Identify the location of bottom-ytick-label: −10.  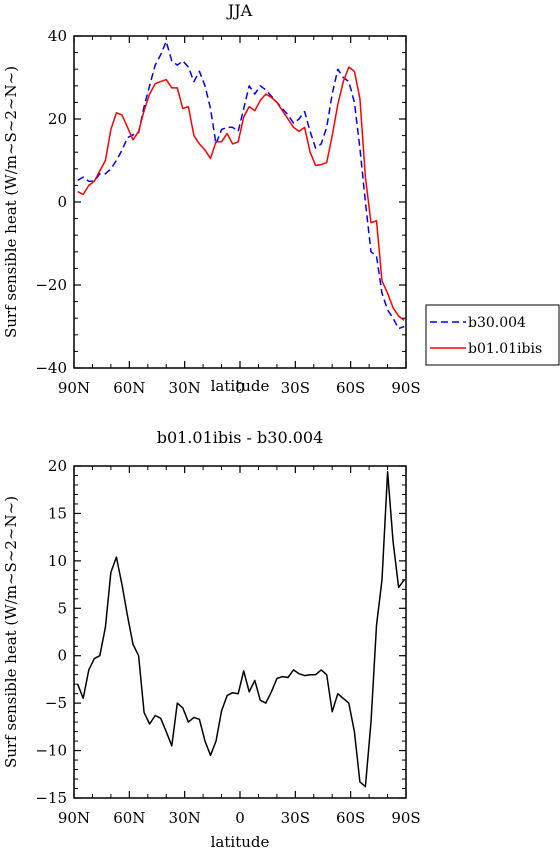
(51, 751).